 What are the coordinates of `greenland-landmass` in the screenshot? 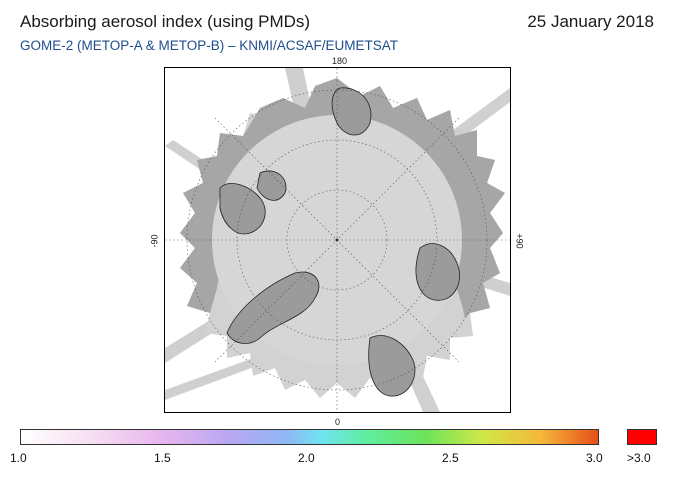 It's located at (273, 307).